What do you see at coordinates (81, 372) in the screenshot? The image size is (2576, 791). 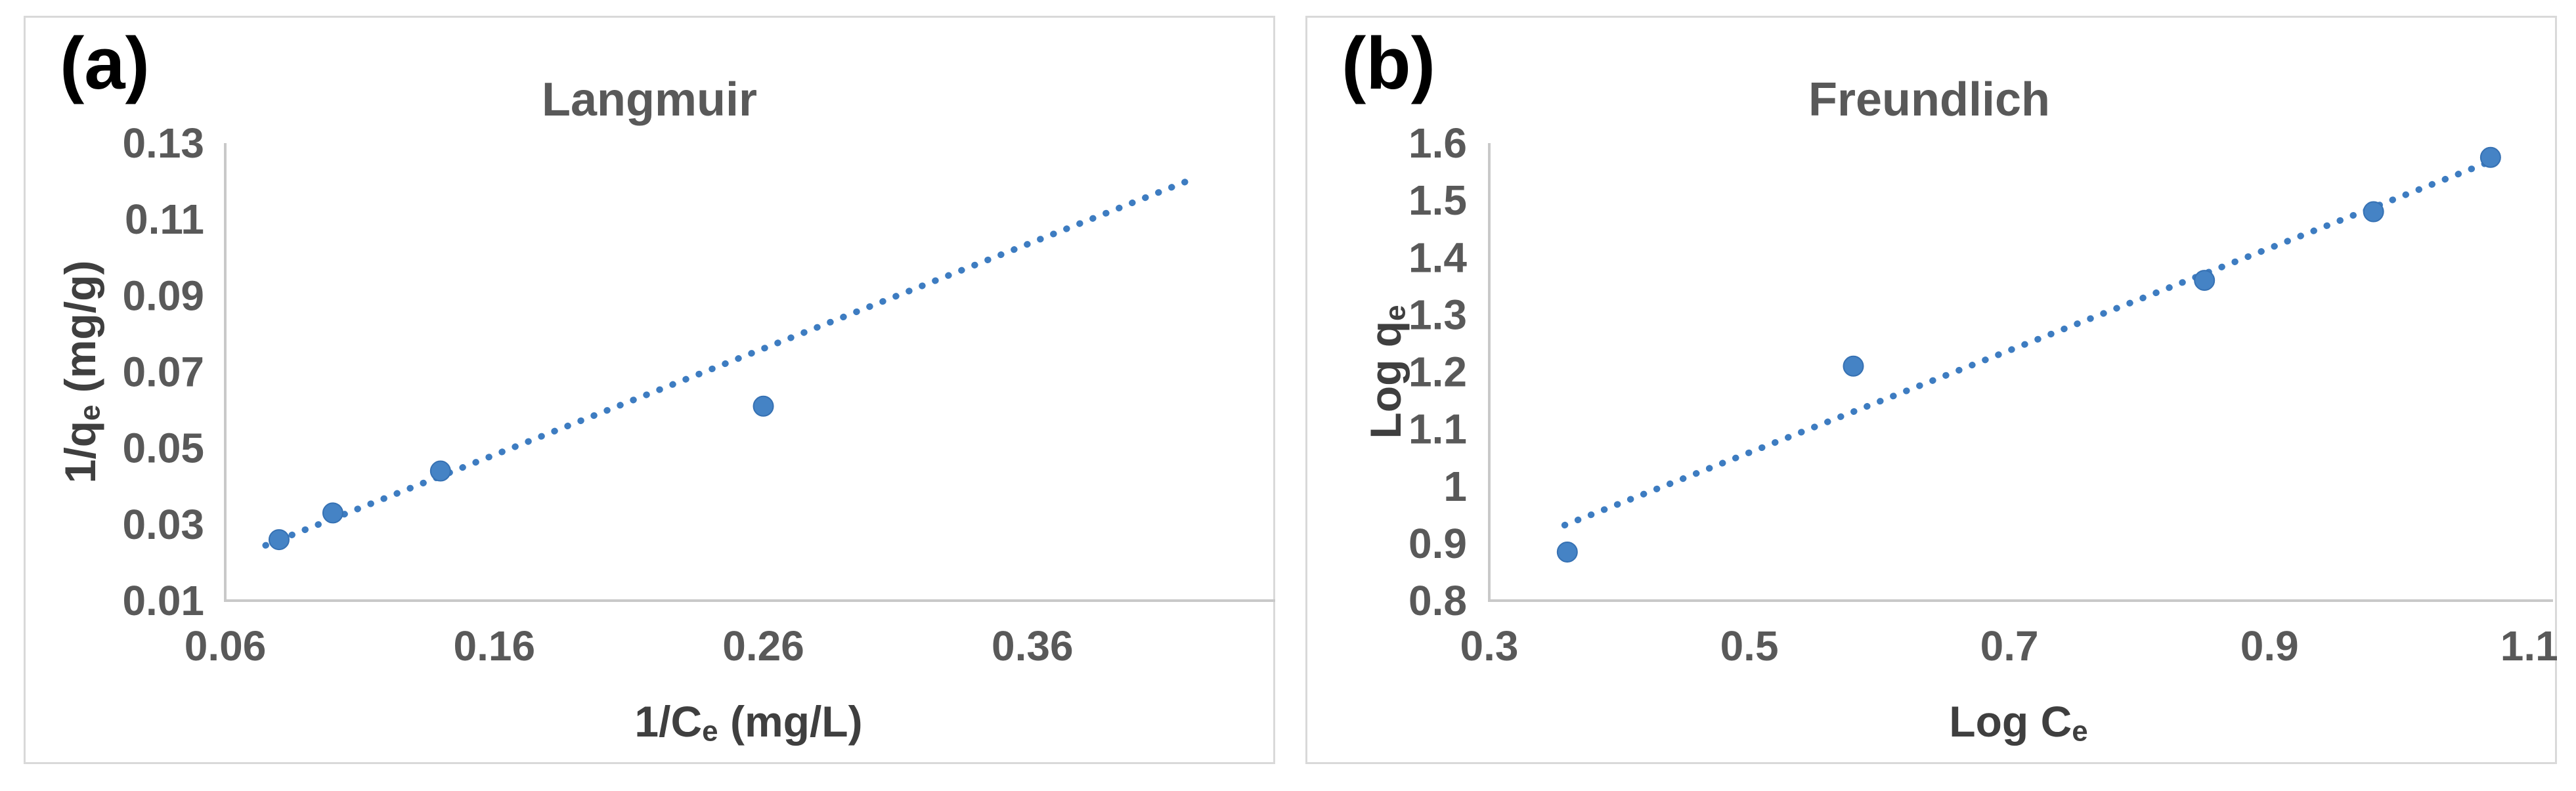 I see `y-axis-title: 1/qe (mg/g)` at bounding box center [81, 372].